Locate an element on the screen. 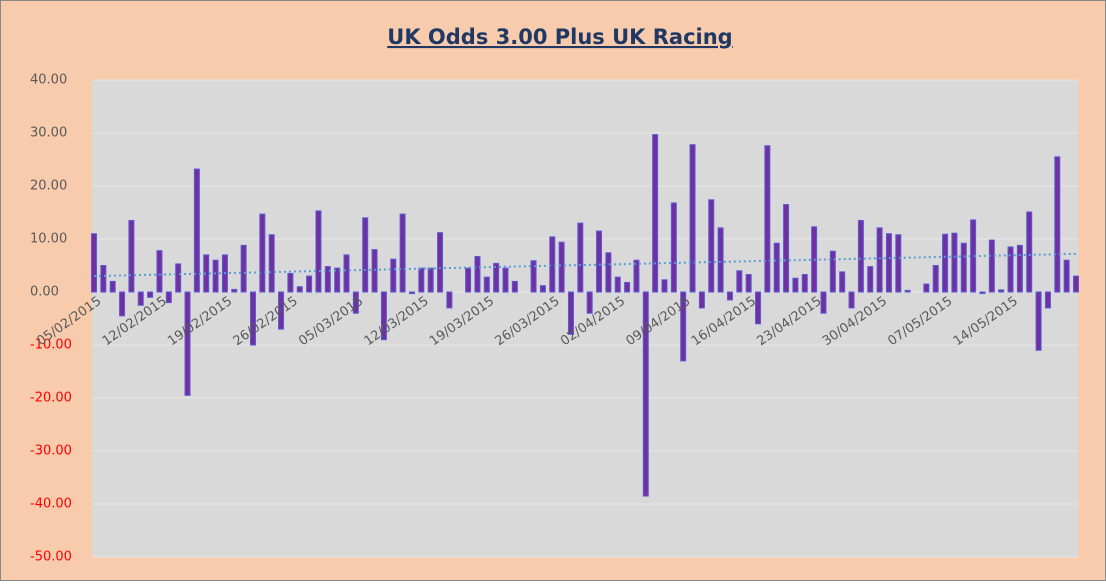  y-tick-label: -50.00 is located at coordinates (51, 557).